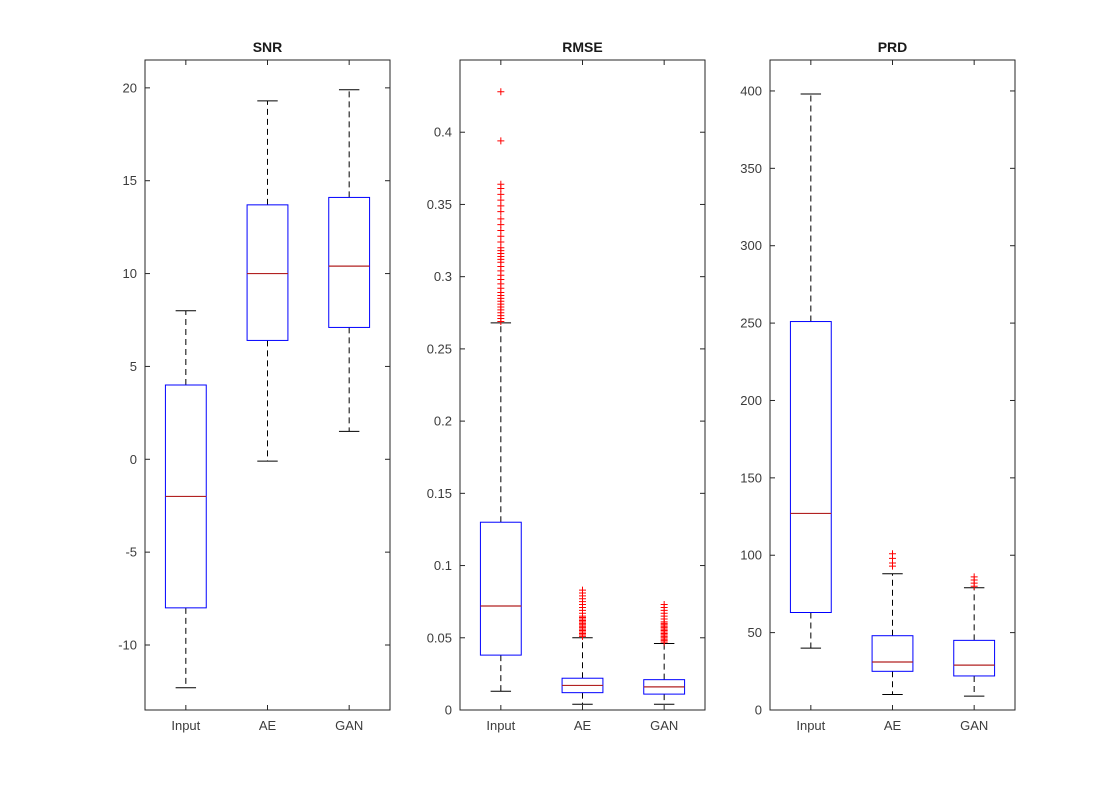 This screenshot has height=800, width=1120. Describe the element at coordinates (439, 637) in the screenshot. I see `y-tick-label: 0.05` at that location.